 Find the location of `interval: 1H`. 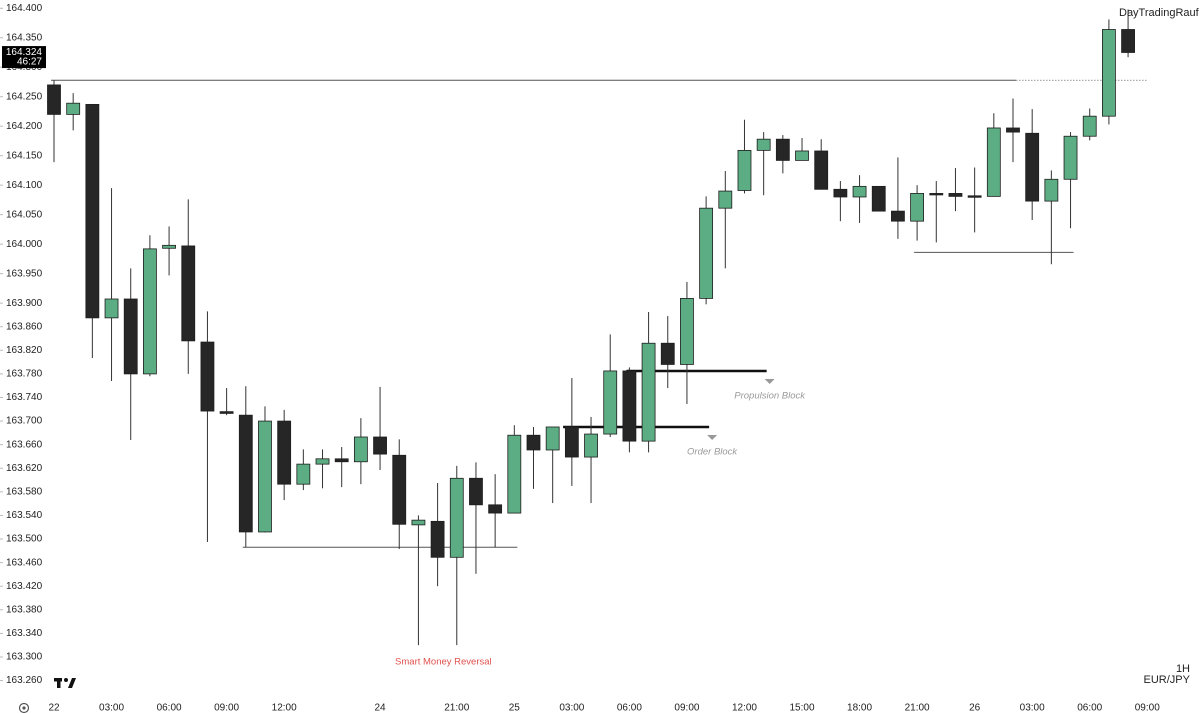

interval: 1H is located at coordinates (1183, 669).